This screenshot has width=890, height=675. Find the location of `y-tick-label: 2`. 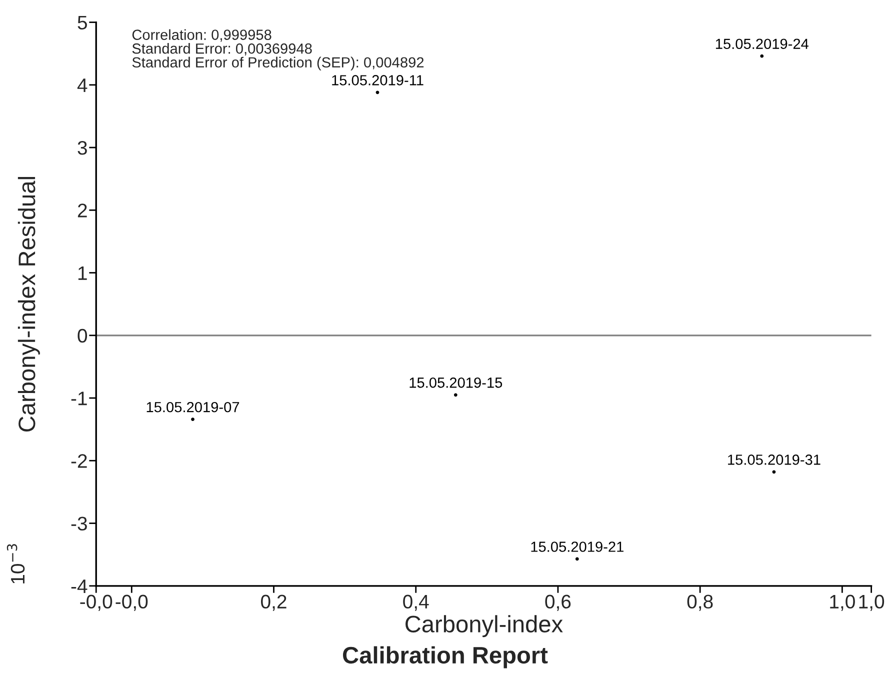

y-tick-label: 2 is located at coordinates (82, 211).